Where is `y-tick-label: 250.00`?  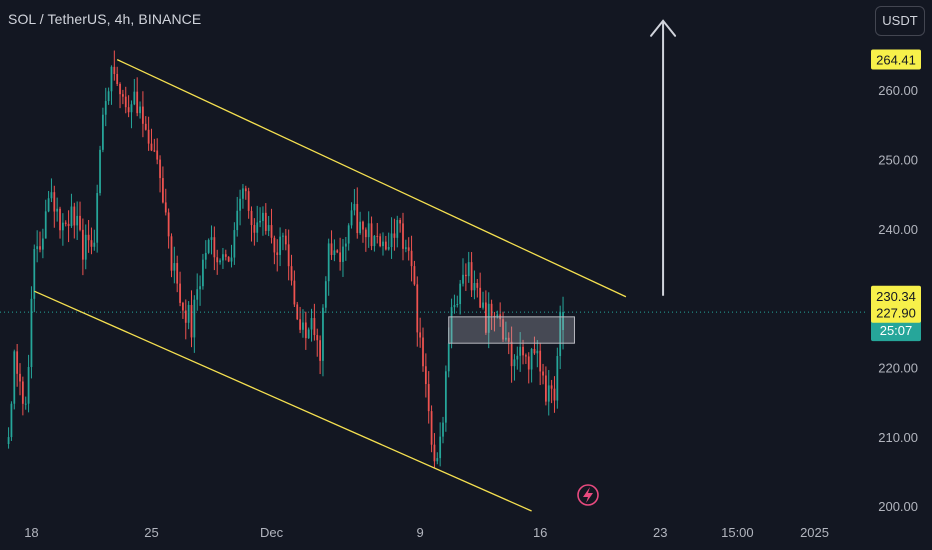 y-tick-label: 250.00 is located at coordinates (898, 159).